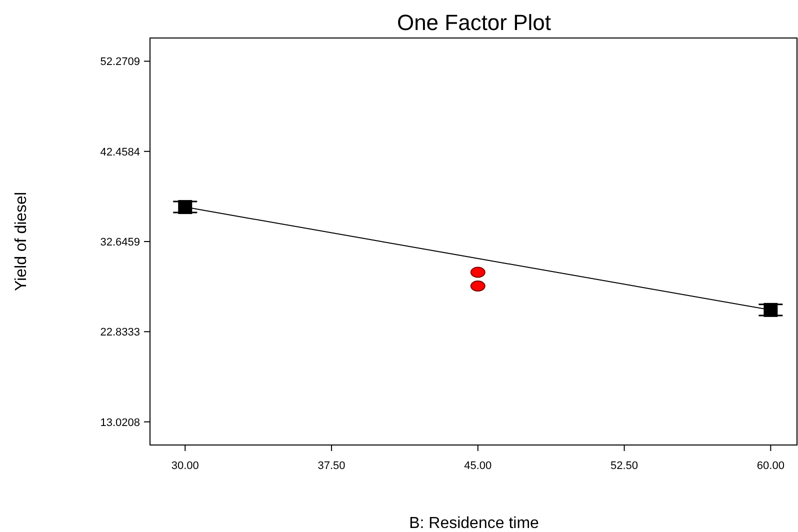  Describe the element at coordinates (120, 152) in the screenshot. I see `y-tick-label: 42.4584` at that location.